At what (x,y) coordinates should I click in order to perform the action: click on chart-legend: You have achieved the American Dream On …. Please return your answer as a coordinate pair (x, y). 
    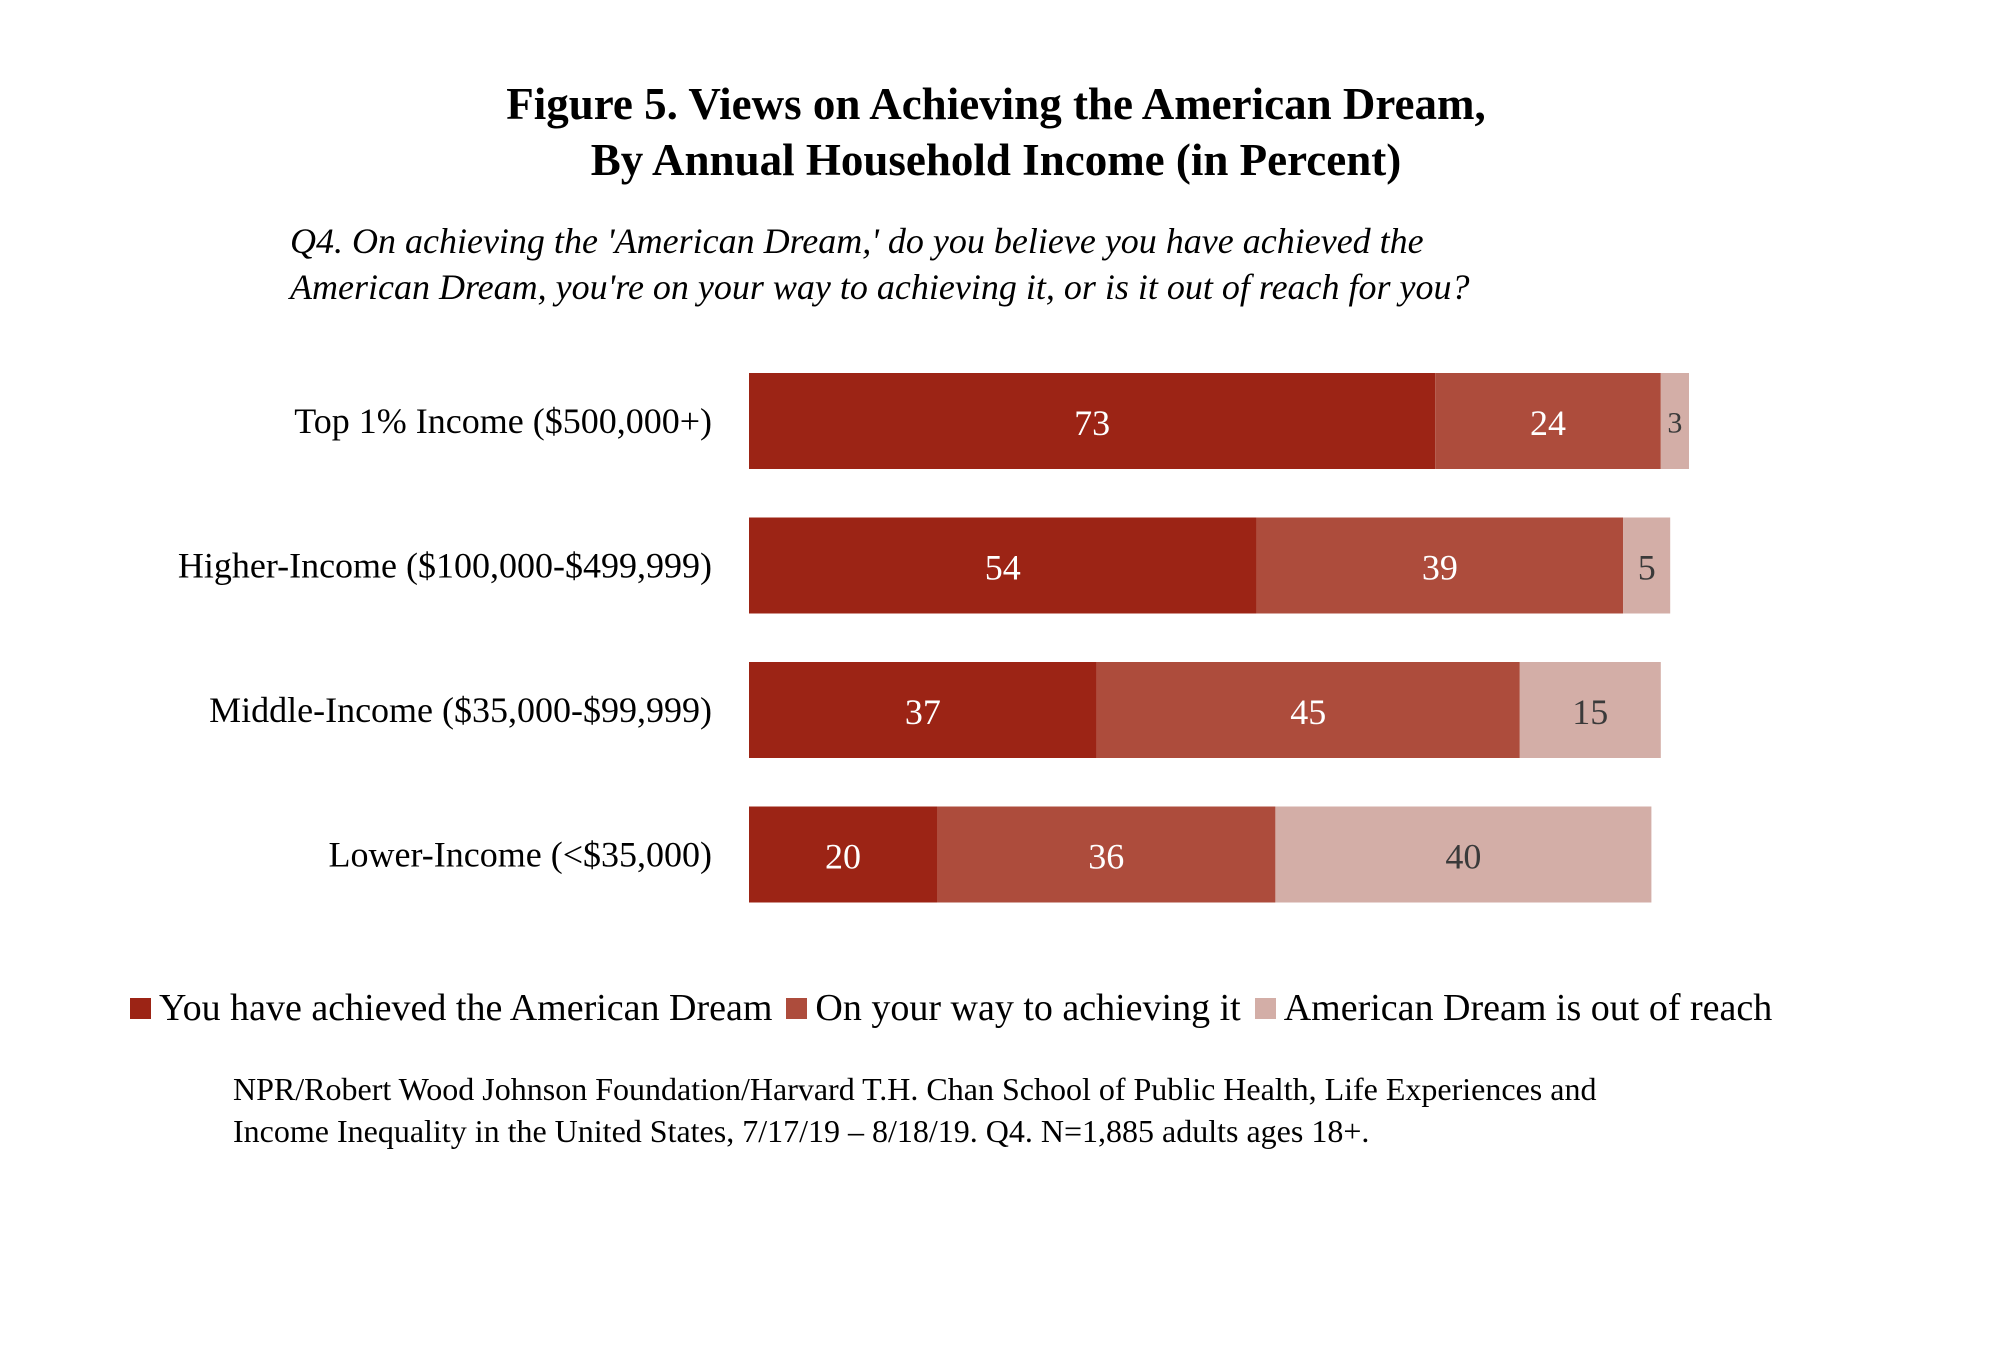
    Looking at the image, I should click on (1020, 1008).